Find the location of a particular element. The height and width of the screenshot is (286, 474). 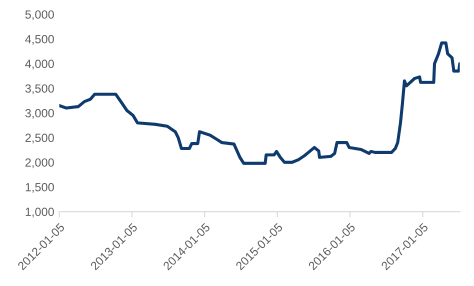

y-tick-label: 4,500 is located at coordinates (39, 40).